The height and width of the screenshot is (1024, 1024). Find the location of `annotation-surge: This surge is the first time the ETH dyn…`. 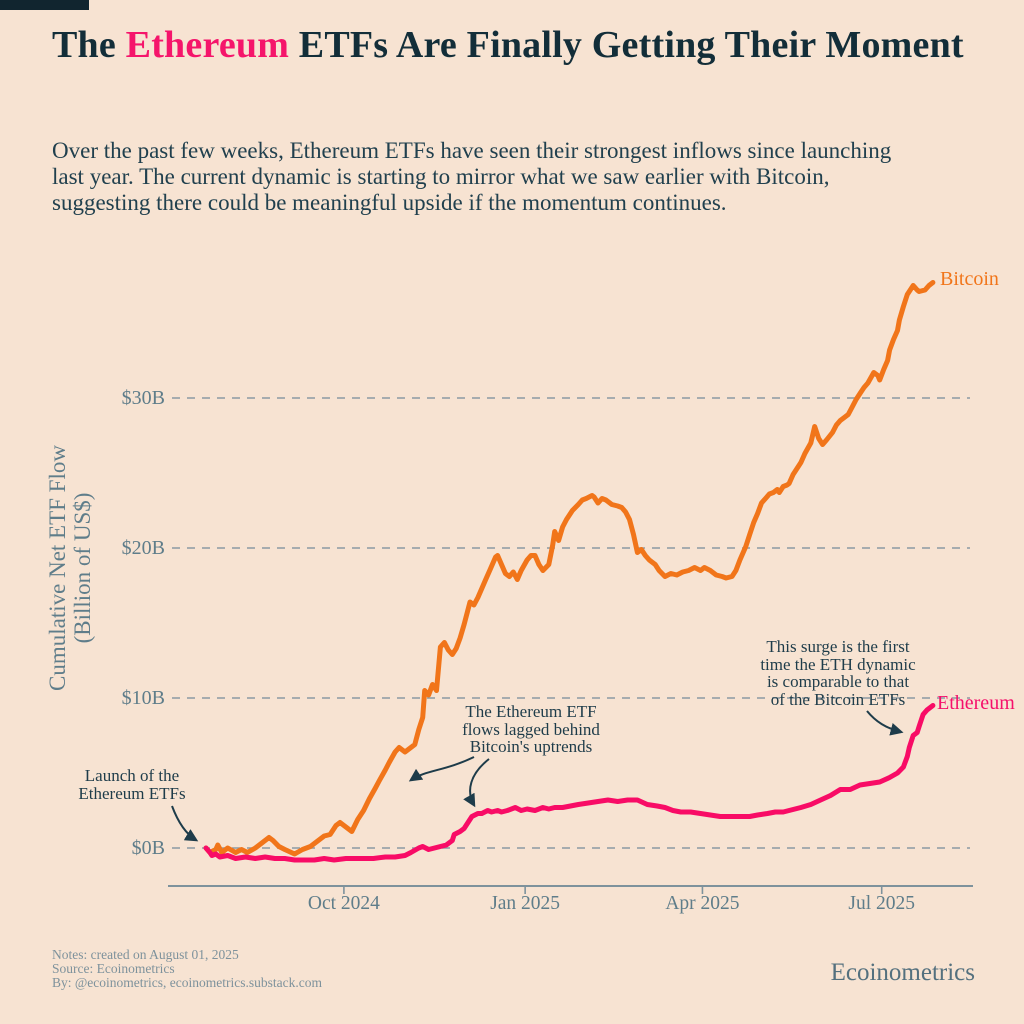

annotation-surge: This surge is the first time the ETH dyn… is located at coordinates (838, 673).